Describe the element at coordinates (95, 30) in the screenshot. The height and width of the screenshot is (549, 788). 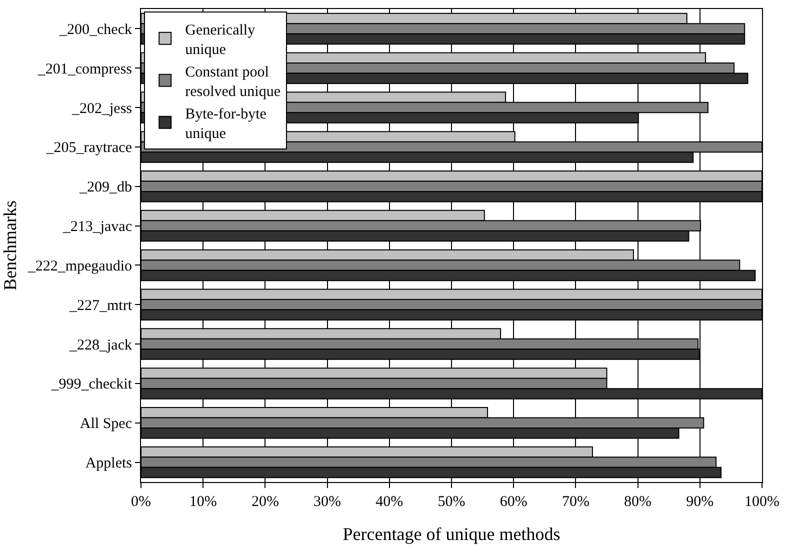
I see `y-tick-label: _200_check` at that location.